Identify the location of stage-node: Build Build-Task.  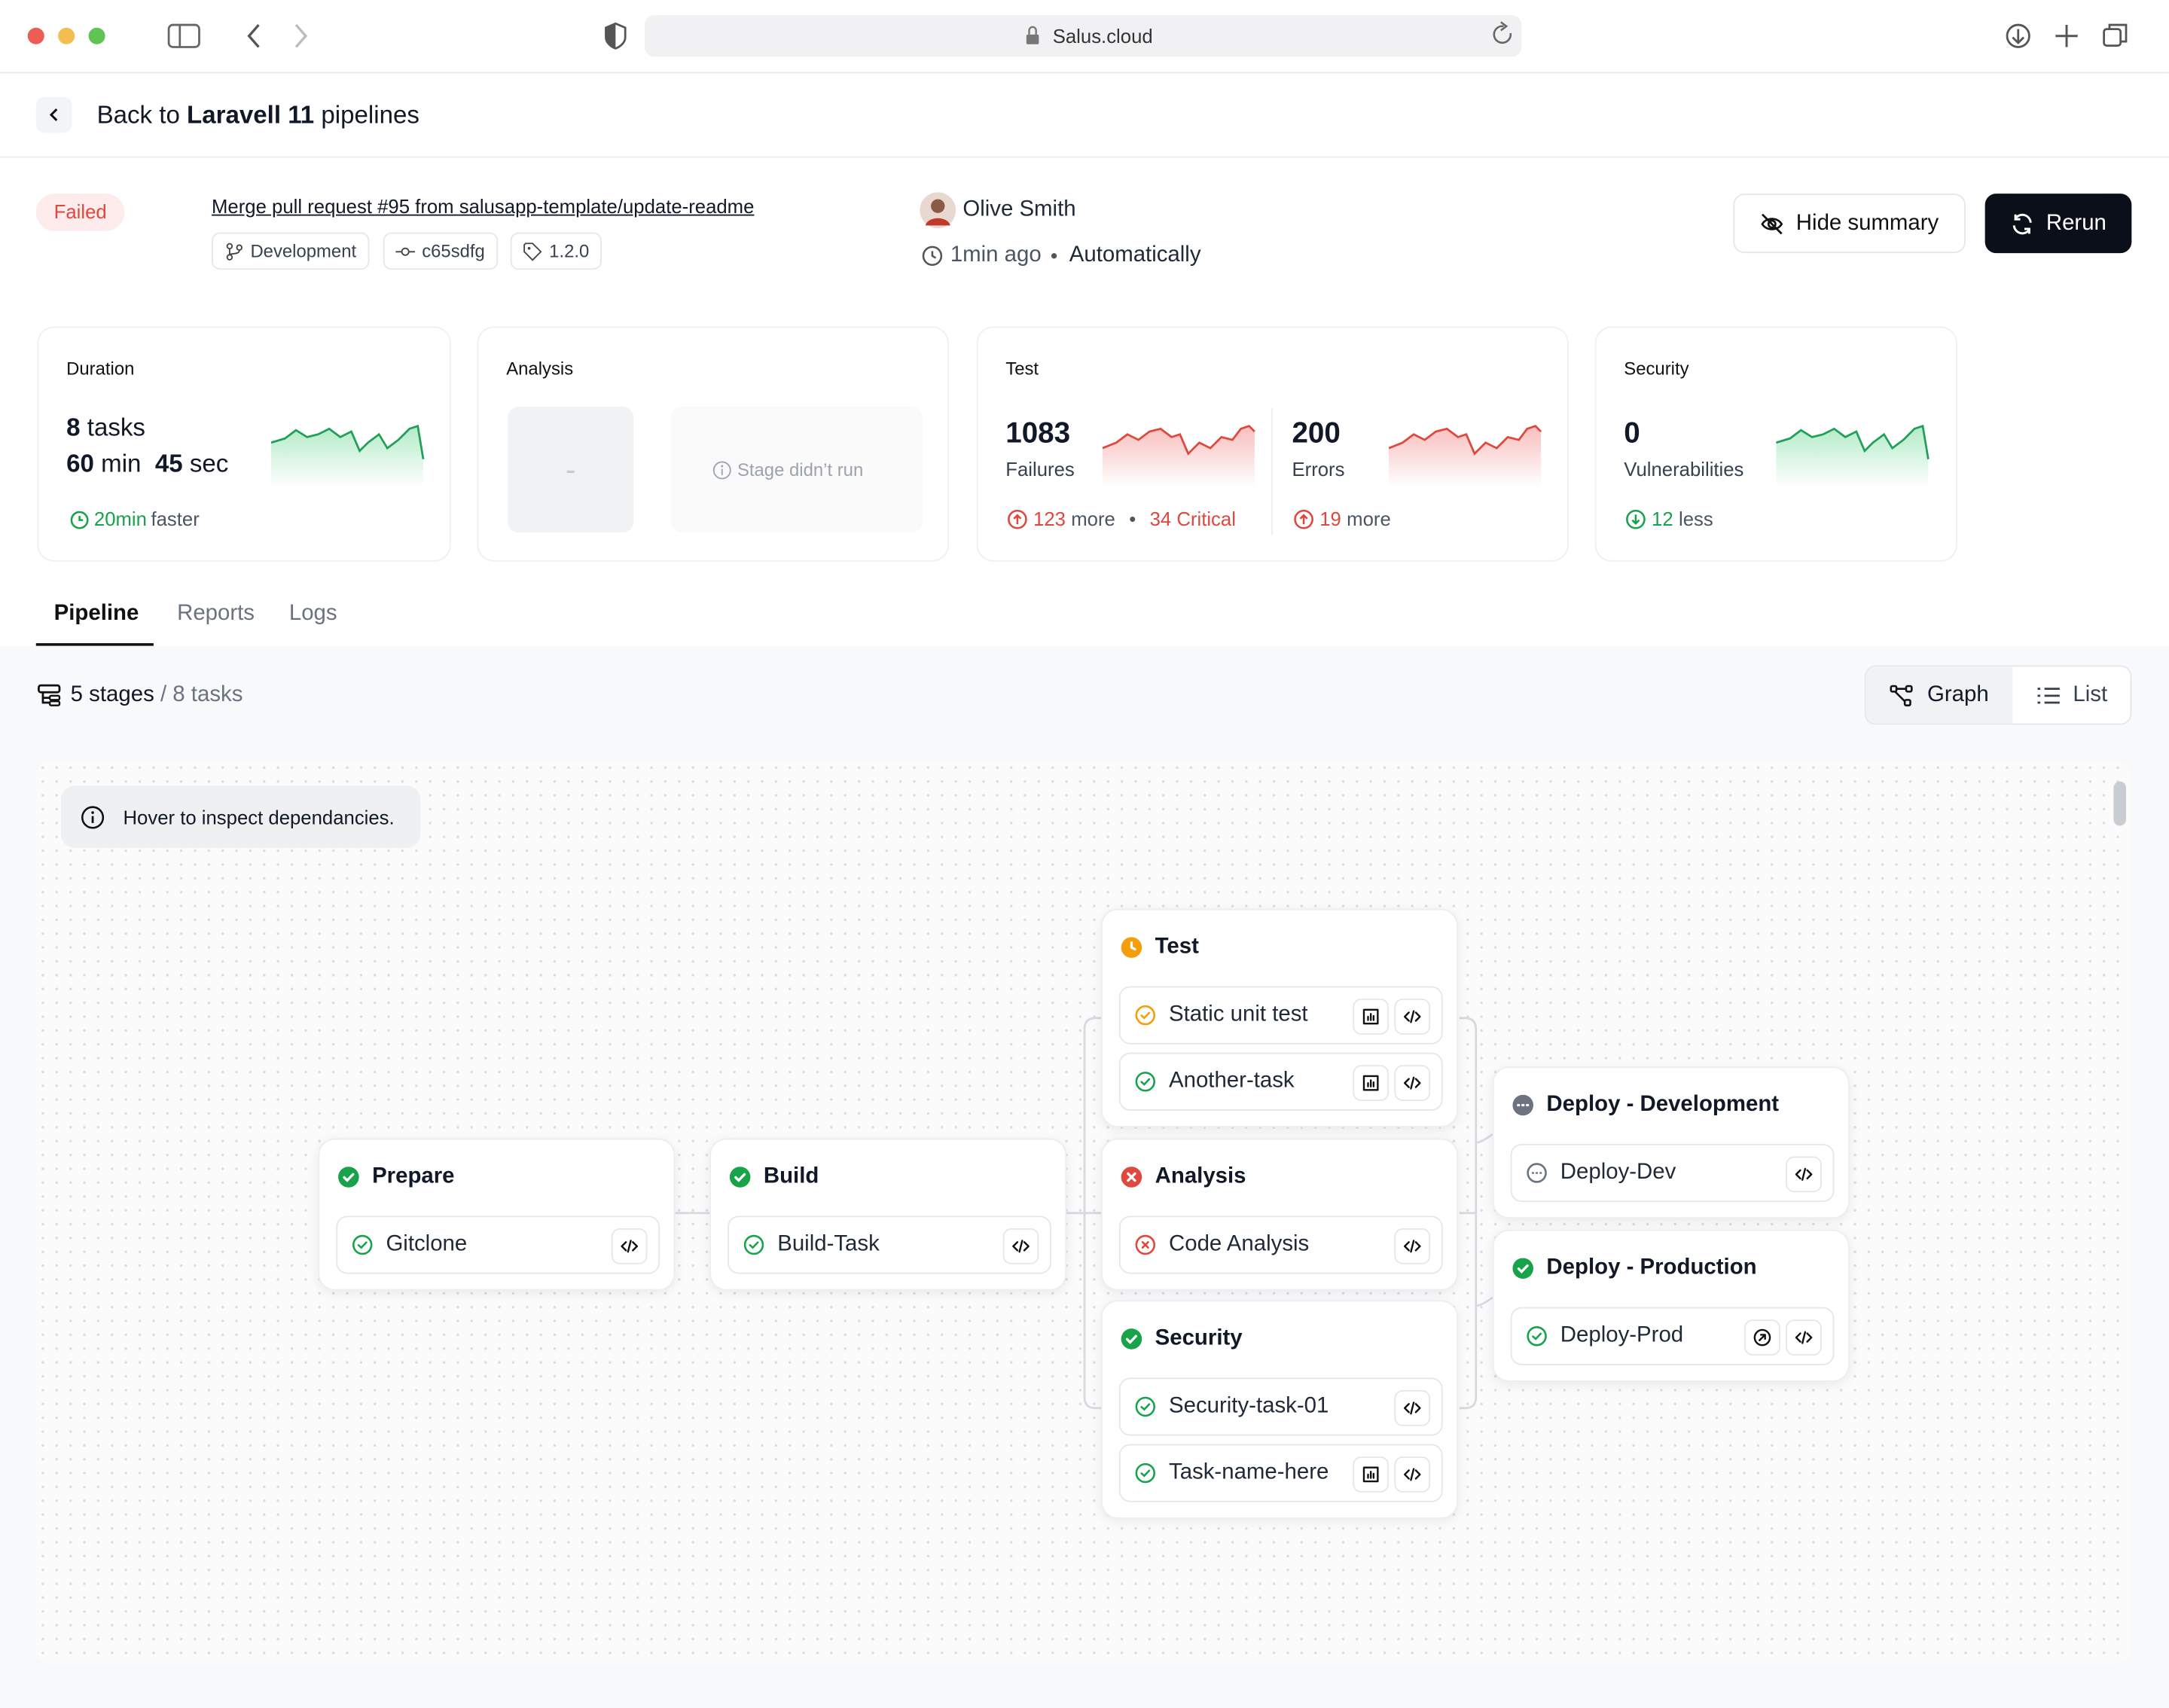
(888, 1214).